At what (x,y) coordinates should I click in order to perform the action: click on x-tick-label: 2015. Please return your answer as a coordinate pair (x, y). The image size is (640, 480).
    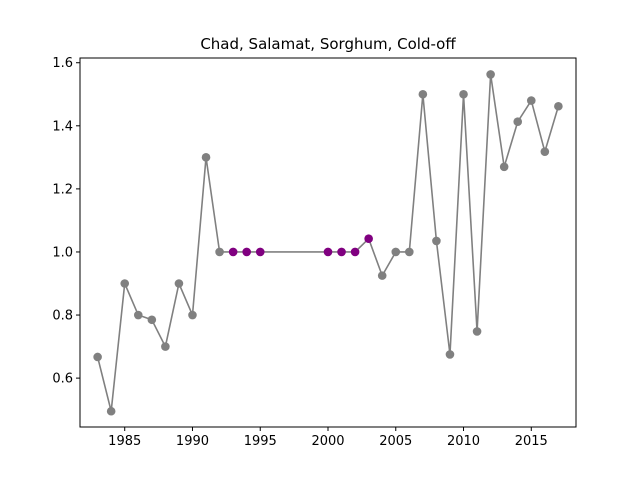
    Looking at the image, I should click on (531, 441).